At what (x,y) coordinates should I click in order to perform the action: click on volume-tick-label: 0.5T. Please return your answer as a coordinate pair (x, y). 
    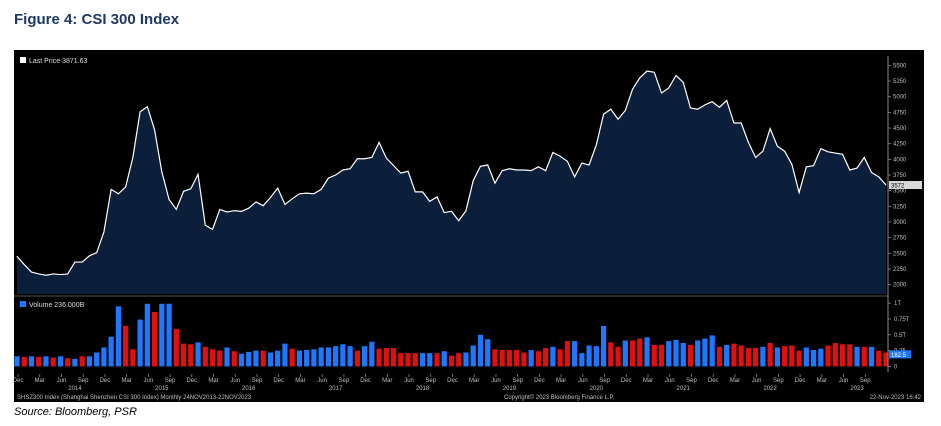
    Looking at the image, I should click on (900, 336).